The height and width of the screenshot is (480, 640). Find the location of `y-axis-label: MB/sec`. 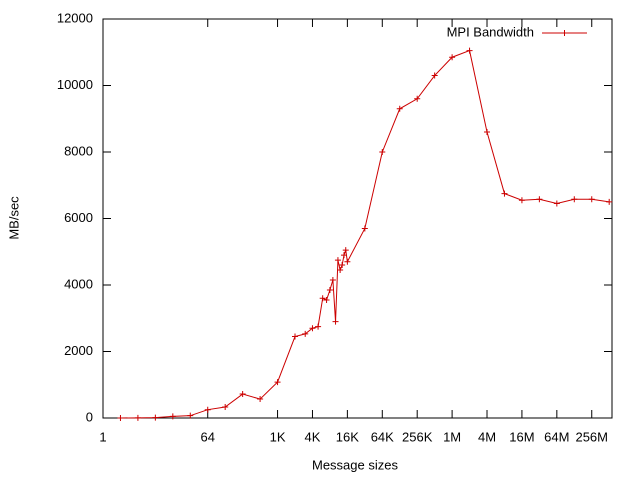

y-axis-label: MB/sec is located at coordinates (13, 218).